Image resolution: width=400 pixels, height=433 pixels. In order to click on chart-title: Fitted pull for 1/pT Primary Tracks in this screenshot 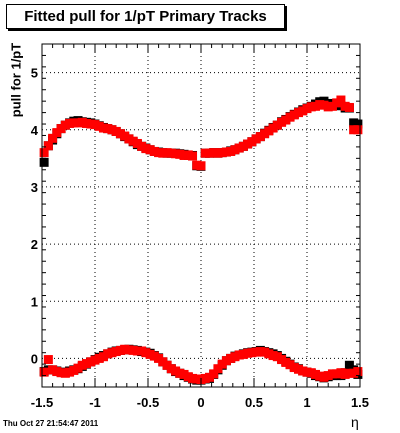, I will do `click(145, 16)`.